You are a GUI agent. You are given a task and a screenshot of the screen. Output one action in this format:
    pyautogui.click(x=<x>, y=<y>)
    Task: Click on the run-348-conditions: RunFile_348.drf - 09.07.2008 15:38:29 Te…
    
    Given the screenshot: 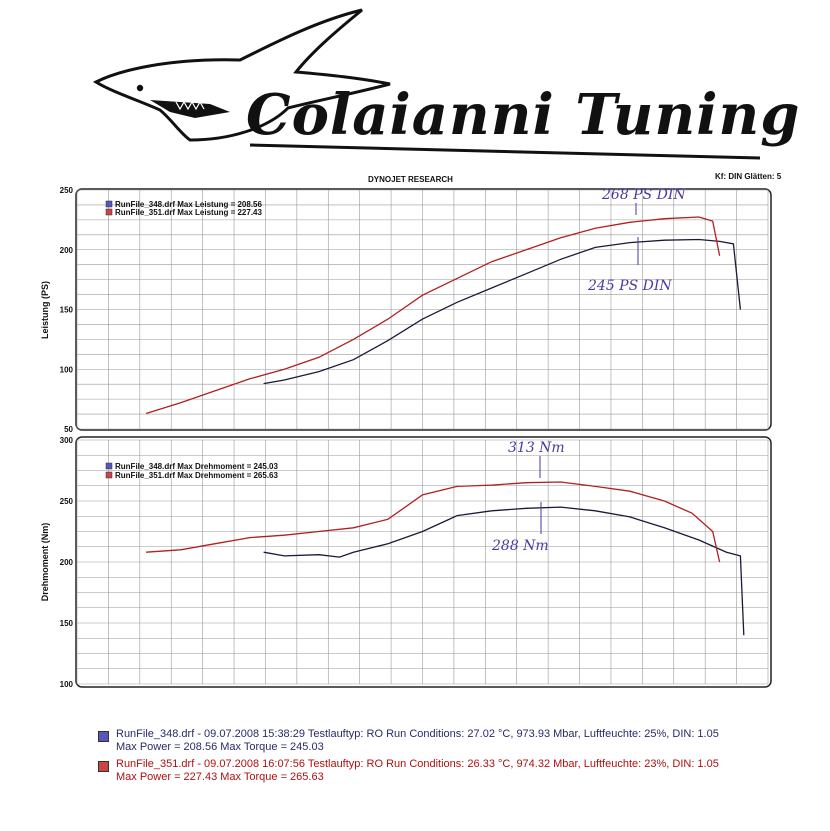 What is the action you would take?
    pyautogui.click(x=417, y=734)
    